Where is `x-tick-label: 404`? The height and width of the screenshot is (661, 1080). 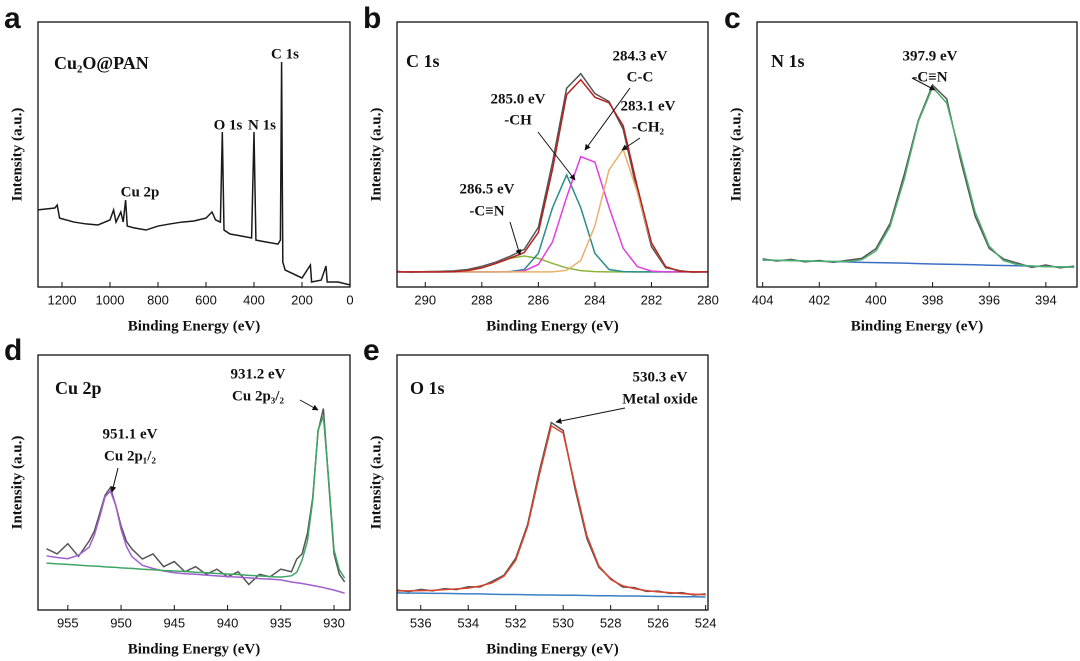 x-tick-label: 404 is located at coordinates (763, 299).